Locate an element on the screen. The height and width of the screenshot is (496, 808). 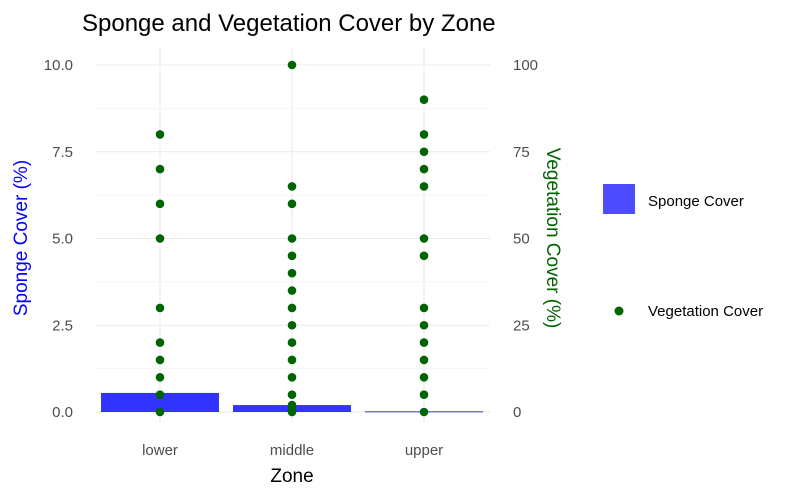
right-tick-label: 0 is located at coordinates (517, 412).